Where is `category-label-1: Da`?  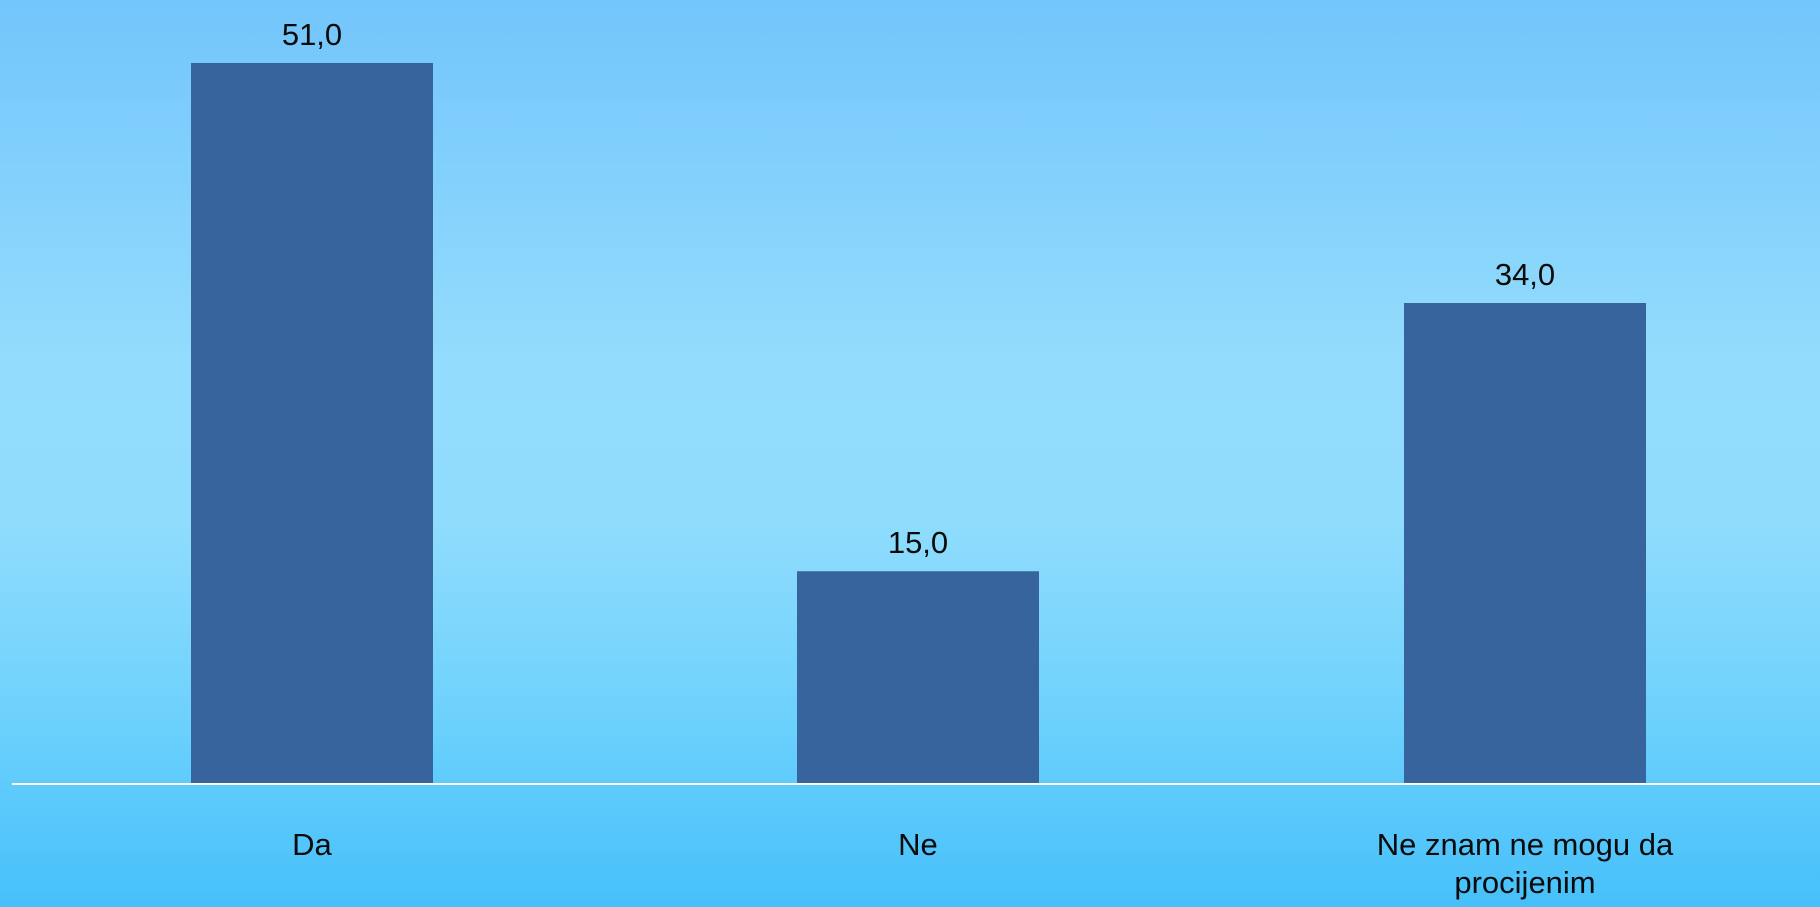 category-label-1: Da is located at coordinates (312, 844).